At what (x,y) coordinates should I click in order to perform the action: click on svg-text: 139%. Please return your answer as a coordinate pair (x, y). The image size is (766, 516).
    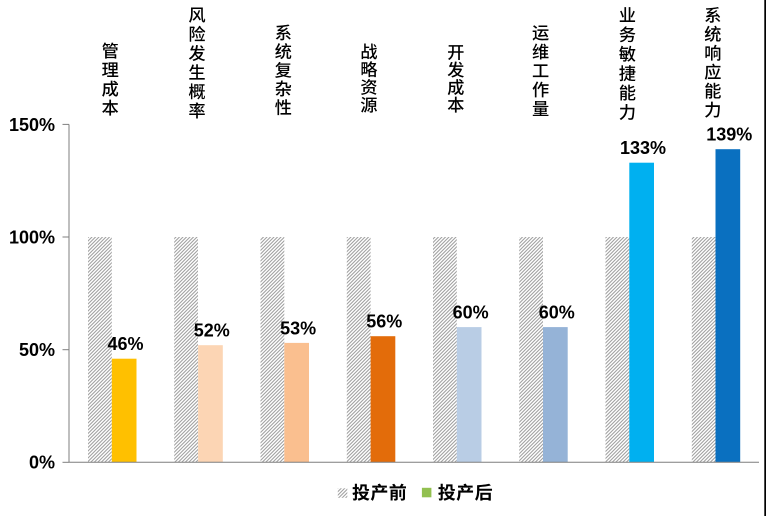
    Looking at the image, I should click on (729, 135).